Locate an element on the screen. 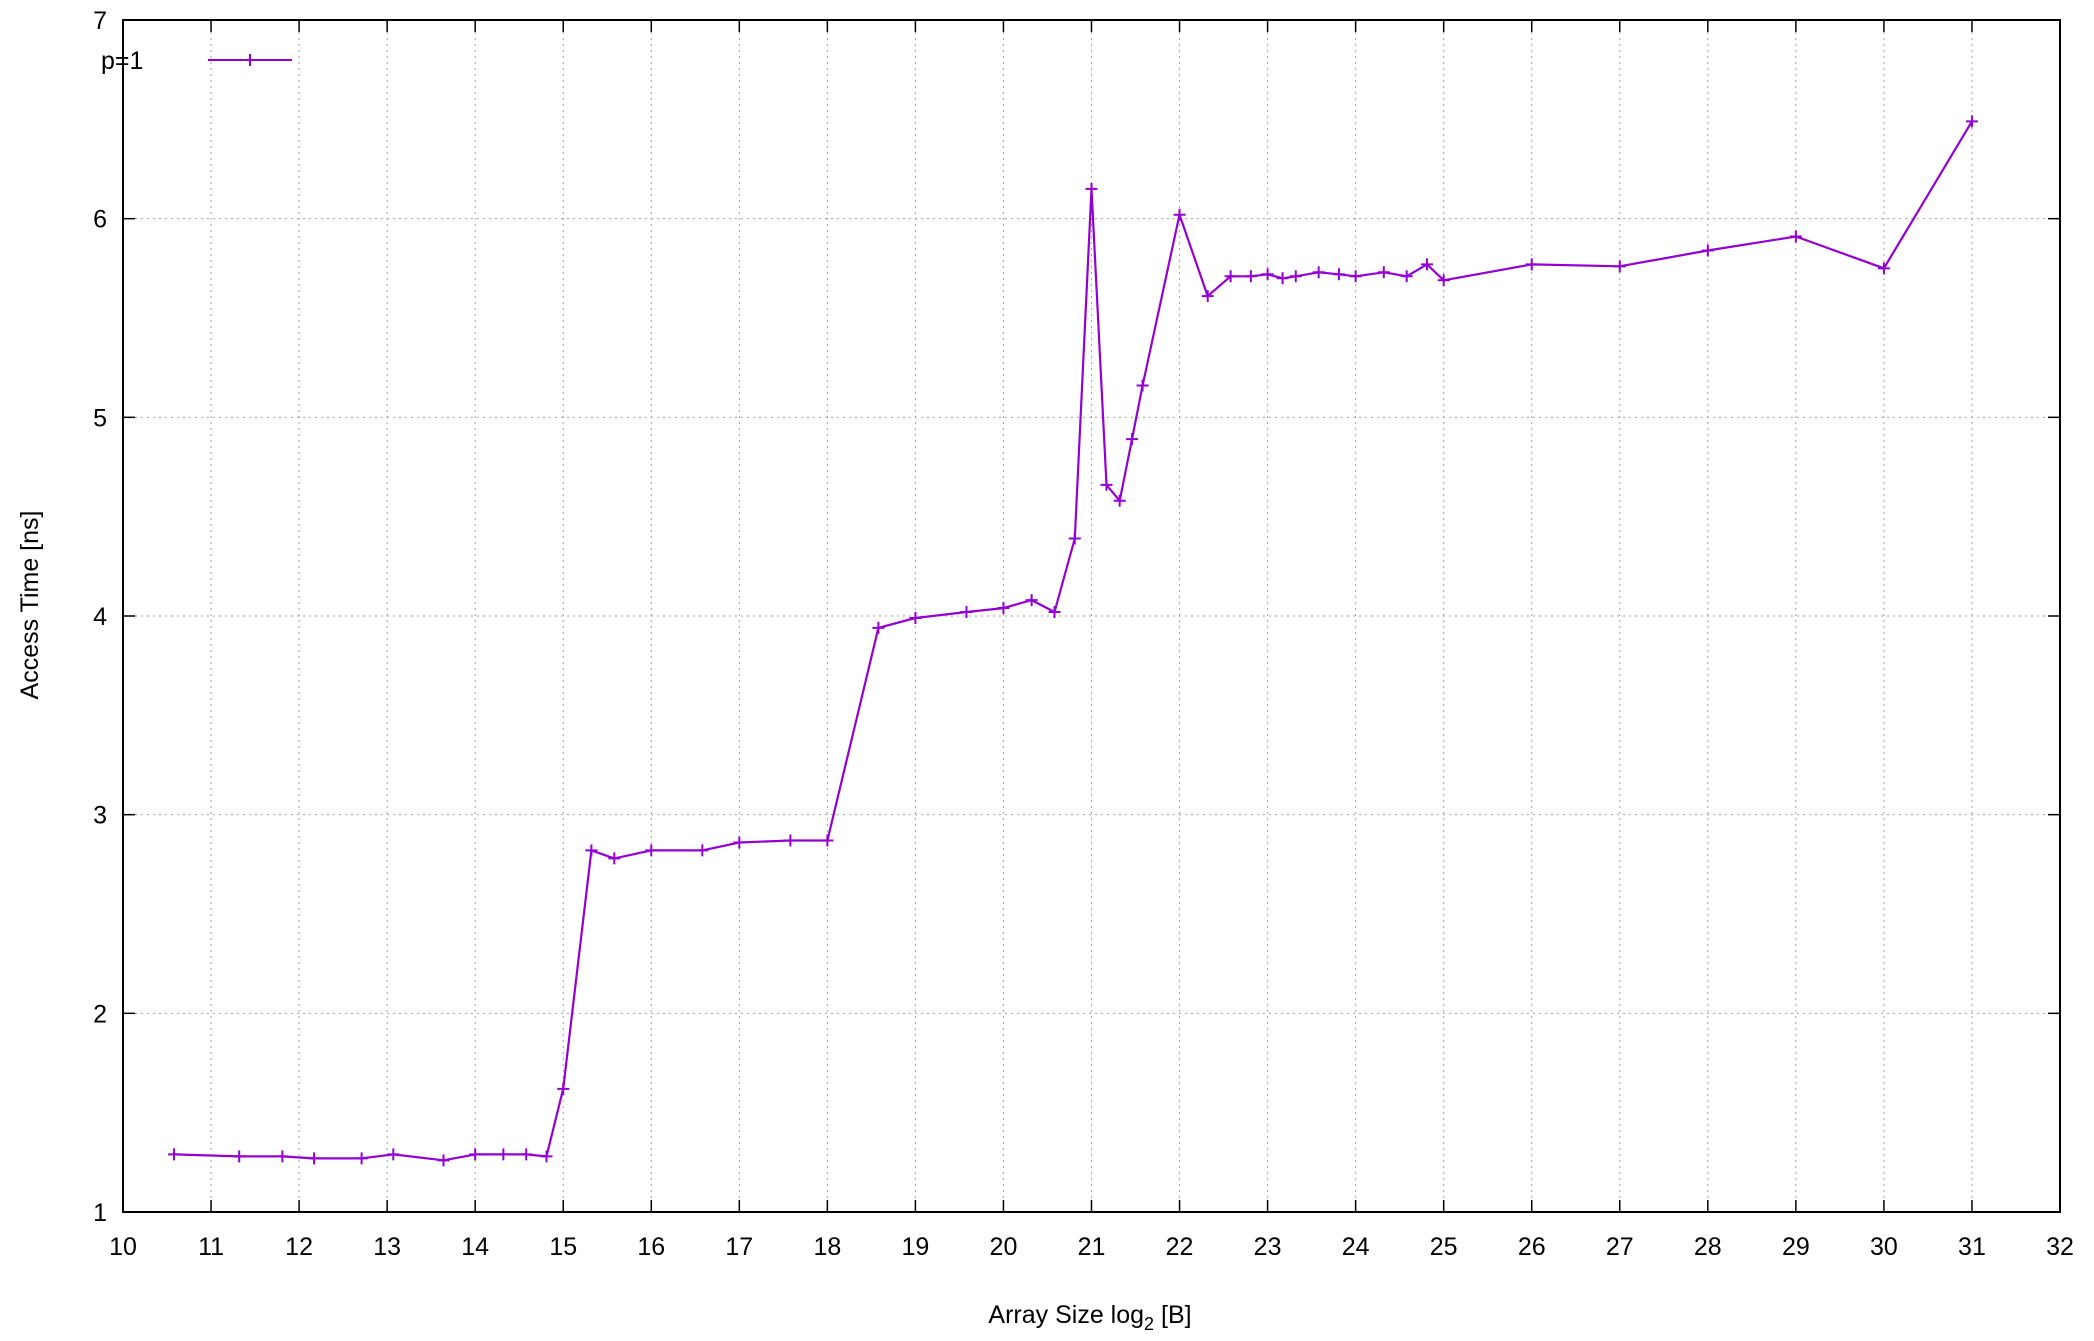 This screenshot has height=1341, width=2094. y-tick-label: 3 is located at coordinates (100, 816).